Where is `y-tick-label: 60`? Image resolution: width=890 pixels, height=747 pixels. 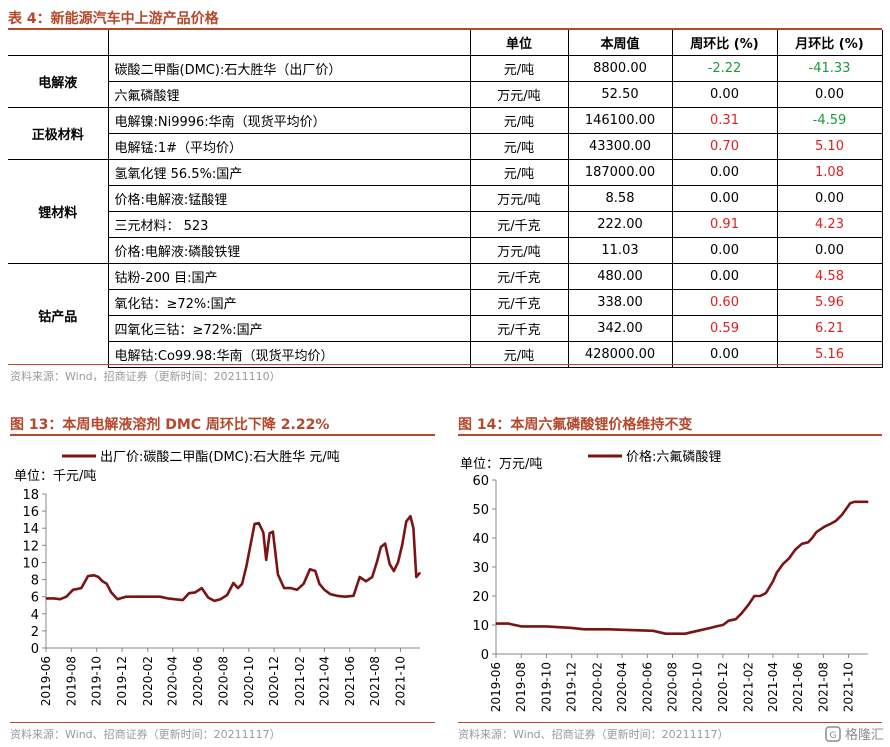
y-tick-label: 60 is located at coordinates (480, 481).